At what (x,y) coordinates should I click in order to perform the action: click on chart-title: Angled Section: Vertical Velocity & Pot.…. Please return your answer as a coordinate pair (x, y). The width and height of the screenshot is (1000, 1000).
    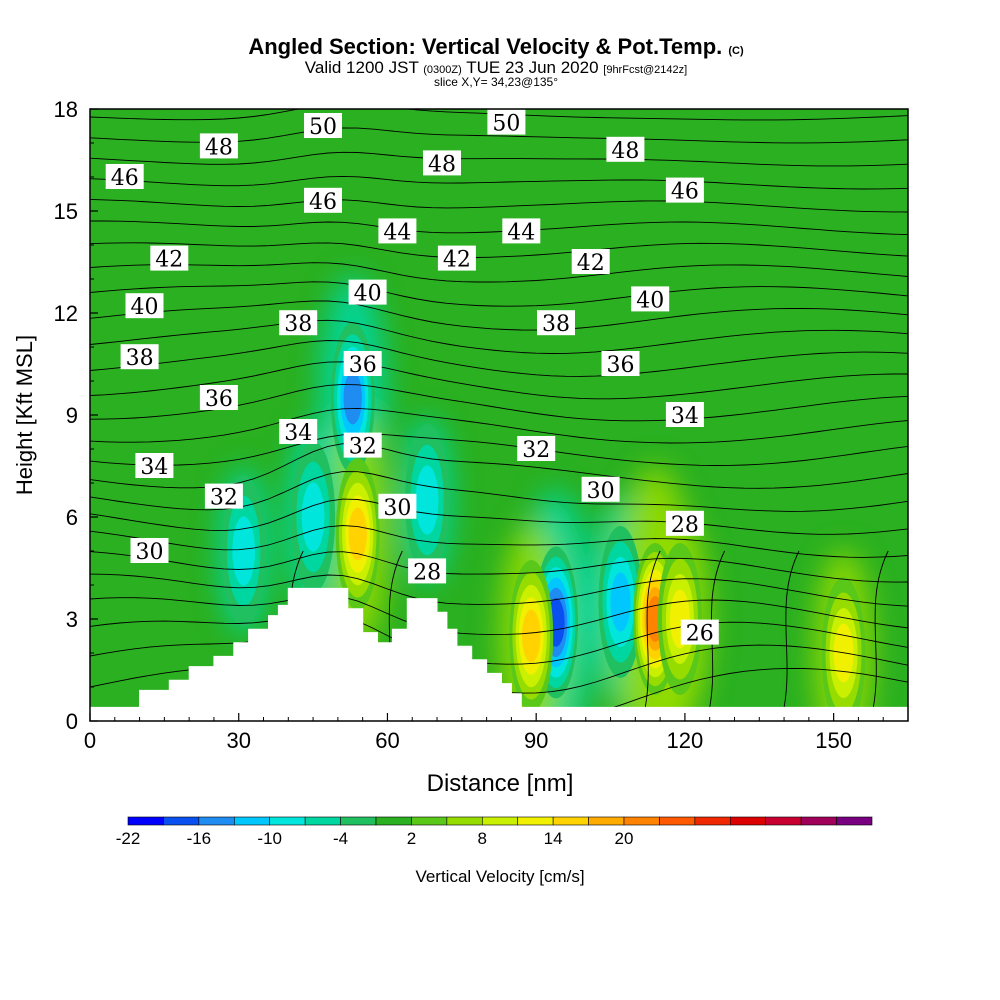
    Looking at the image, I should click on (498, 47).